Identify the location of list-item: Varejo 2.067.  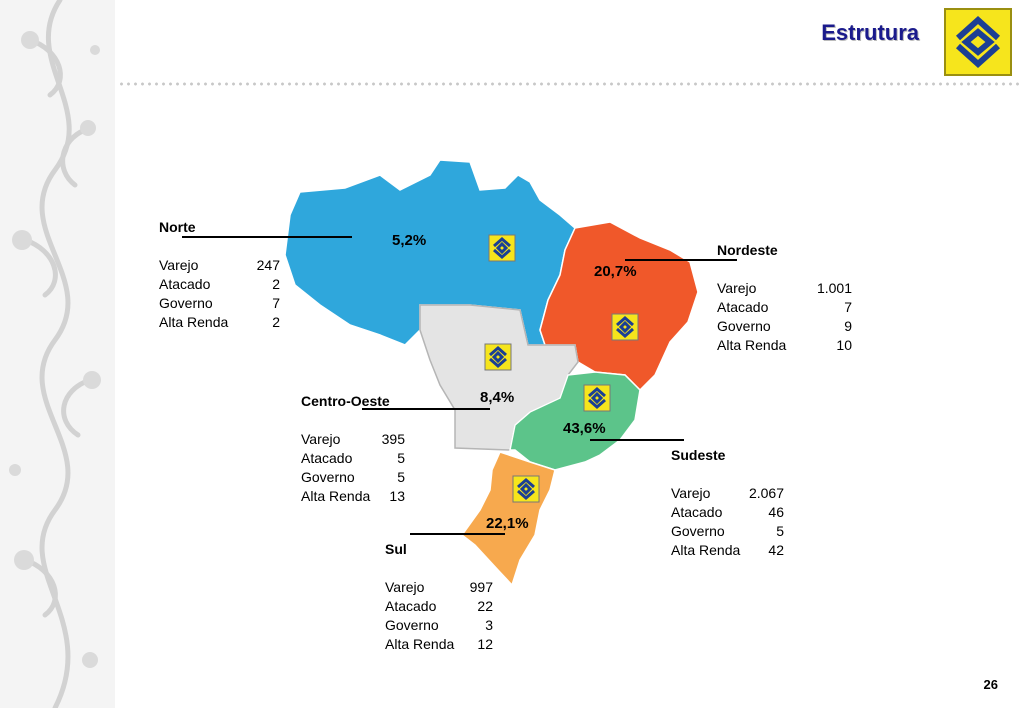
(727, 493).